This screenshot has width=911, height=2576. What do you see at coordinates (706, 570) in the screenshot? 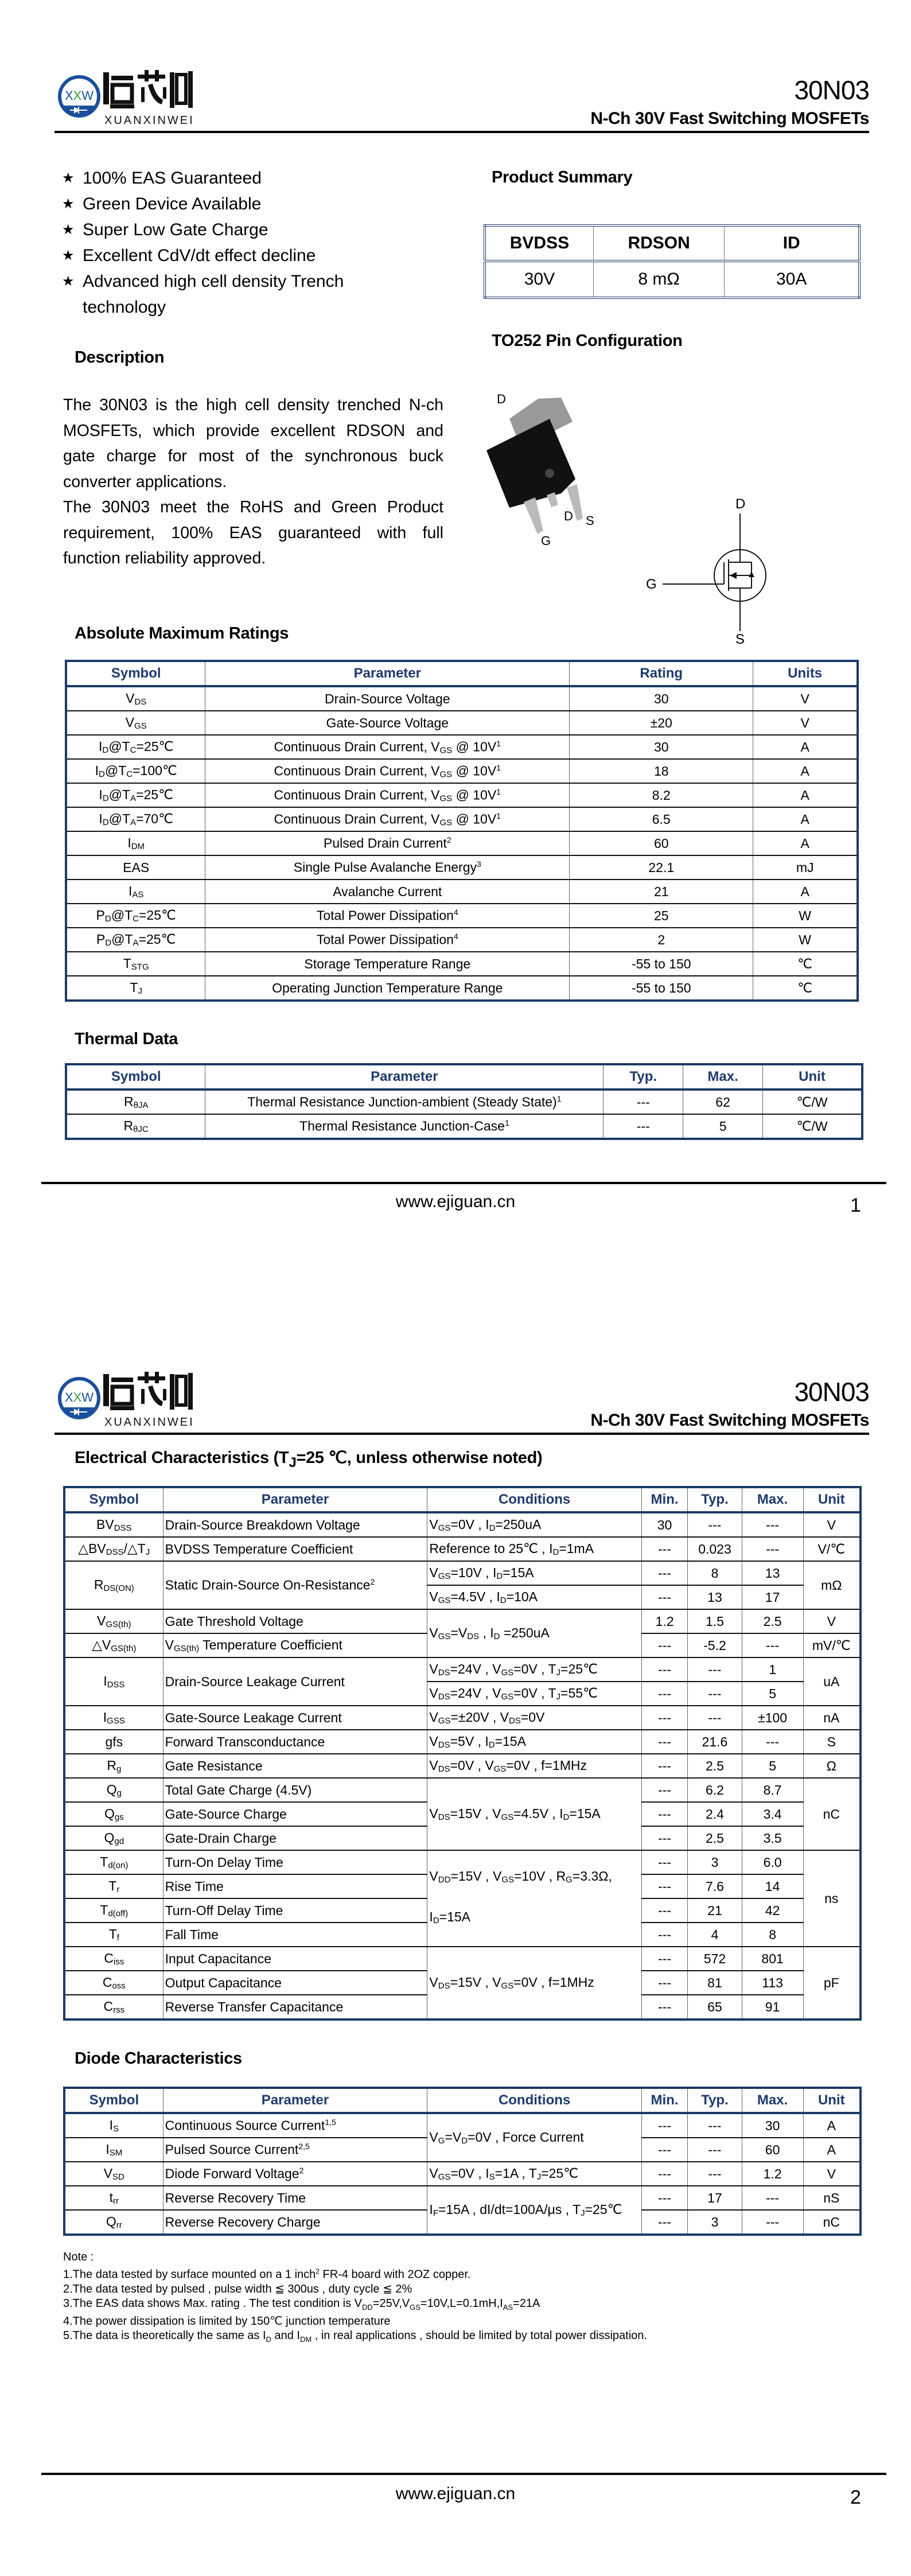
I see `mosfet-symbol-icon: D G S` at bounding box center [706, 570].